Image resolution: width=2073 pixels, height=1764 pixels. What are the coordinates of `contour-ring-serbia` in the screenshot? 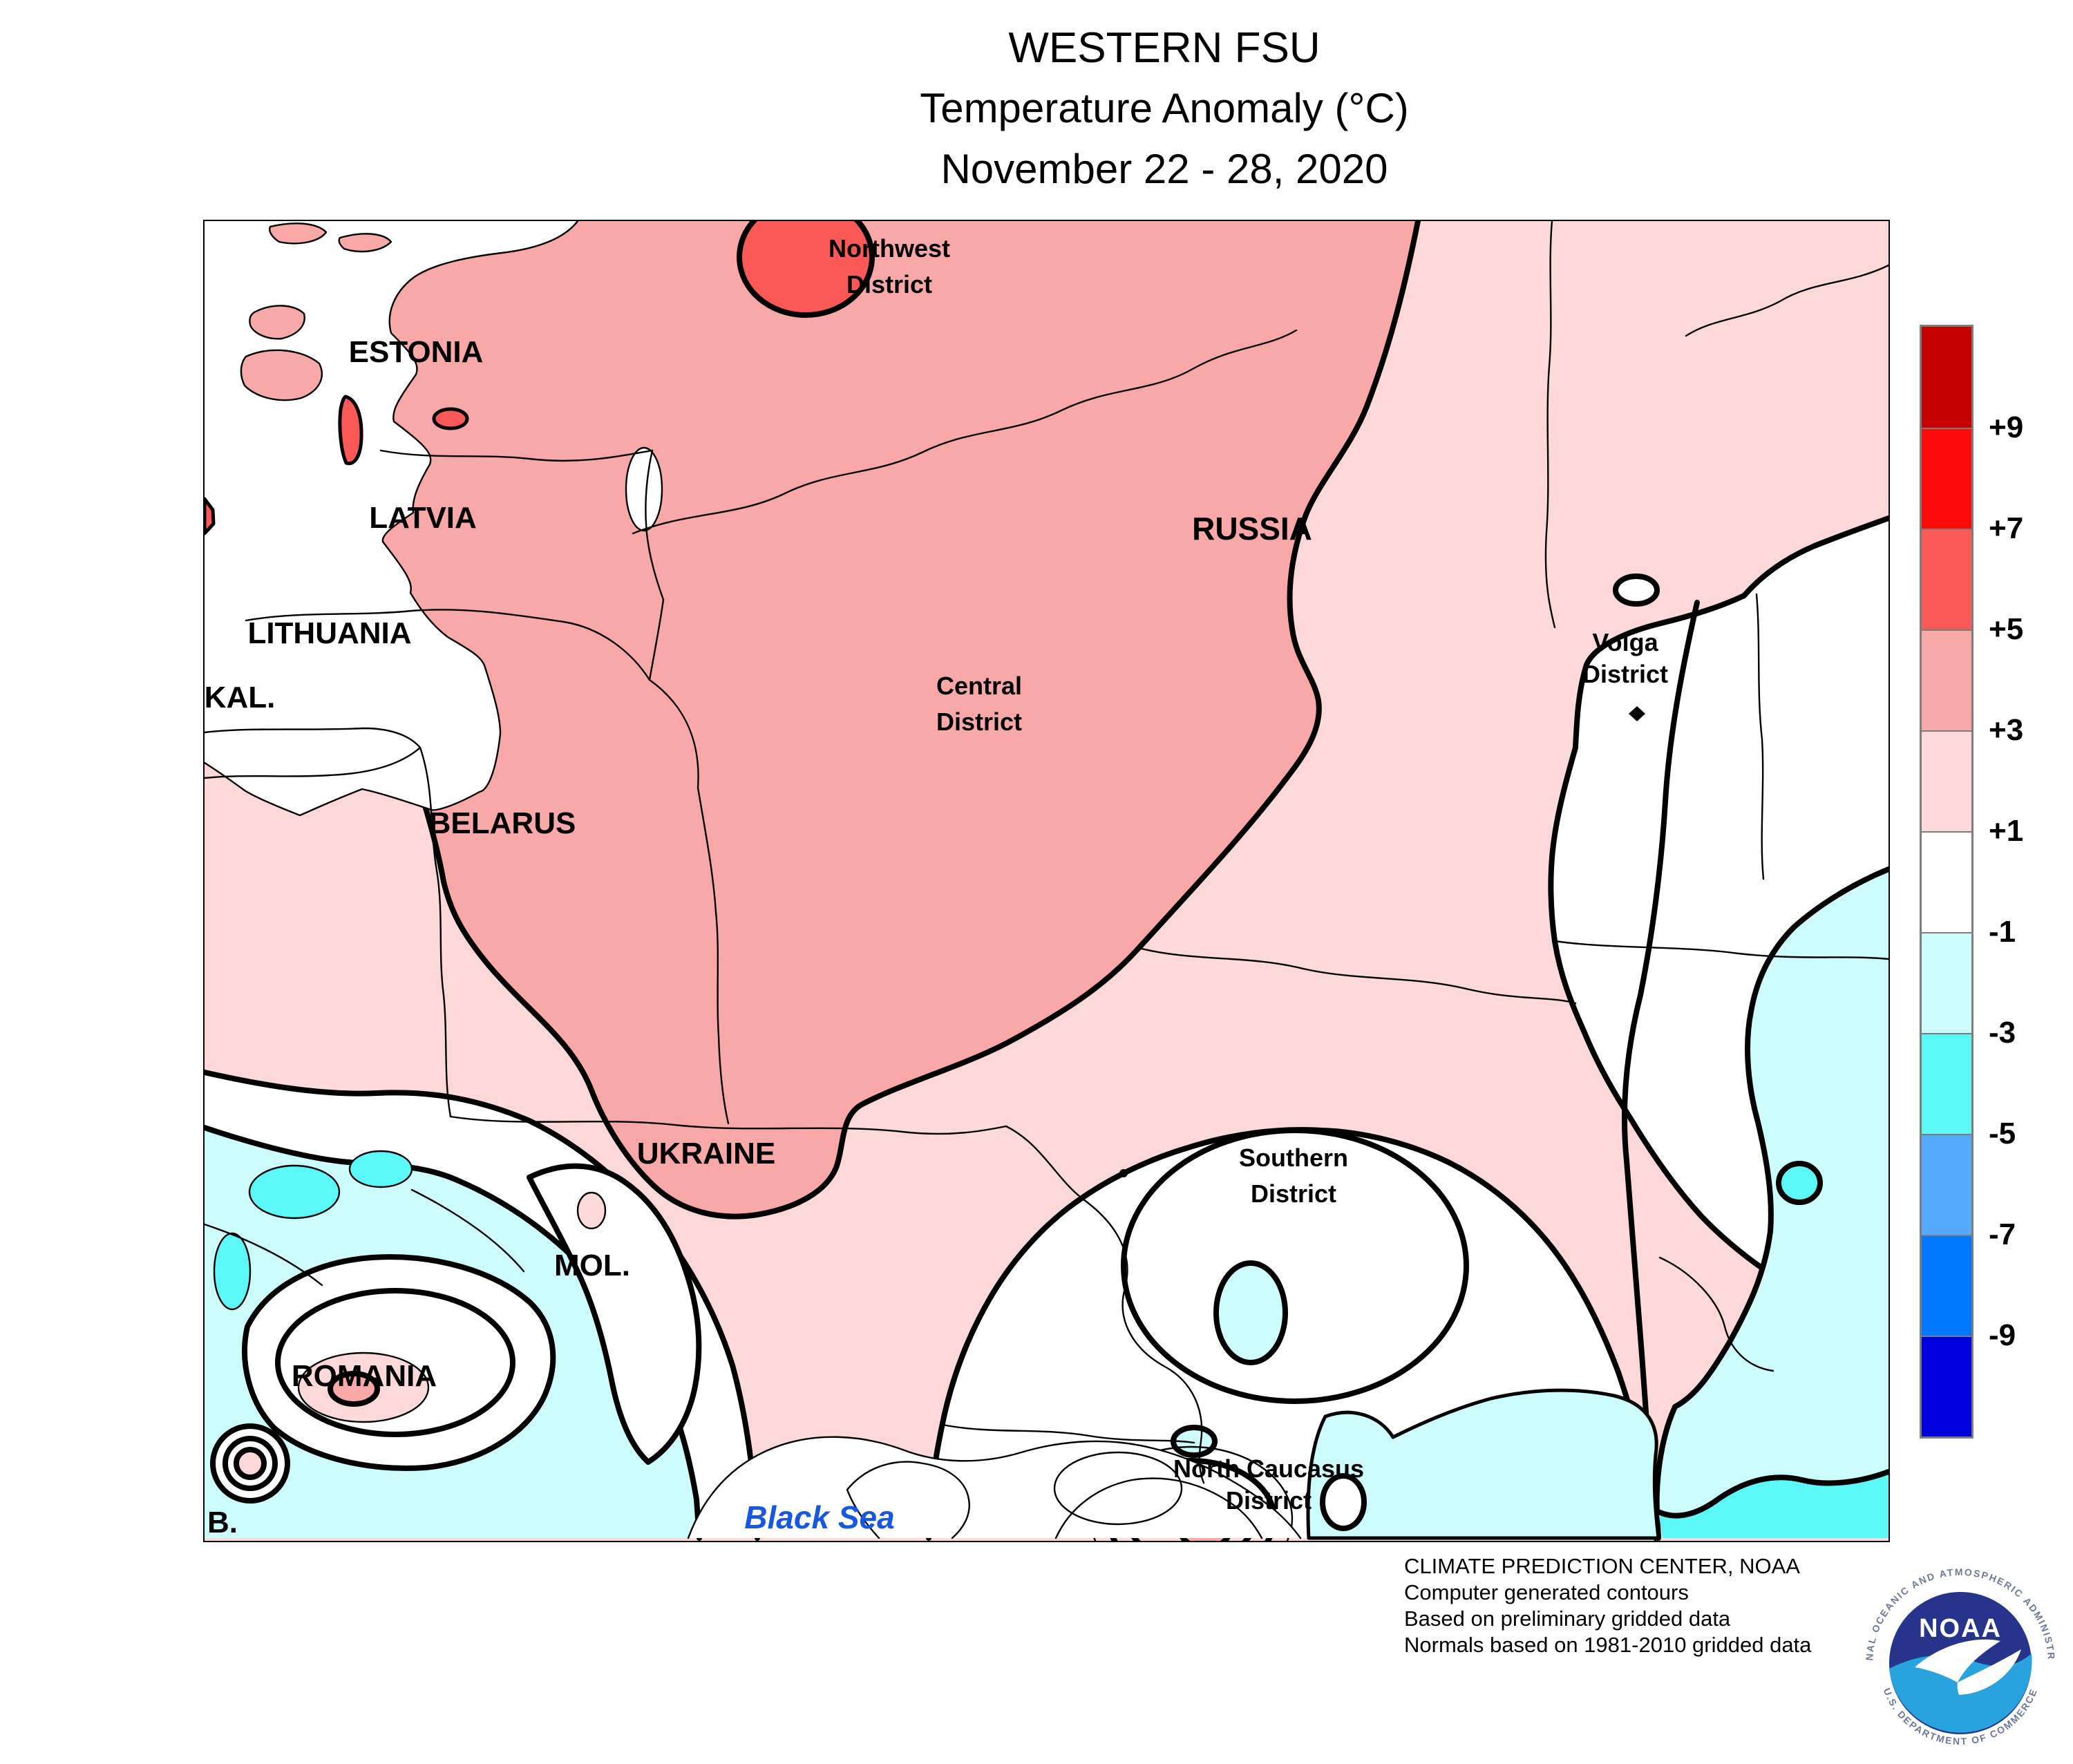 It's located at (250, 1463).